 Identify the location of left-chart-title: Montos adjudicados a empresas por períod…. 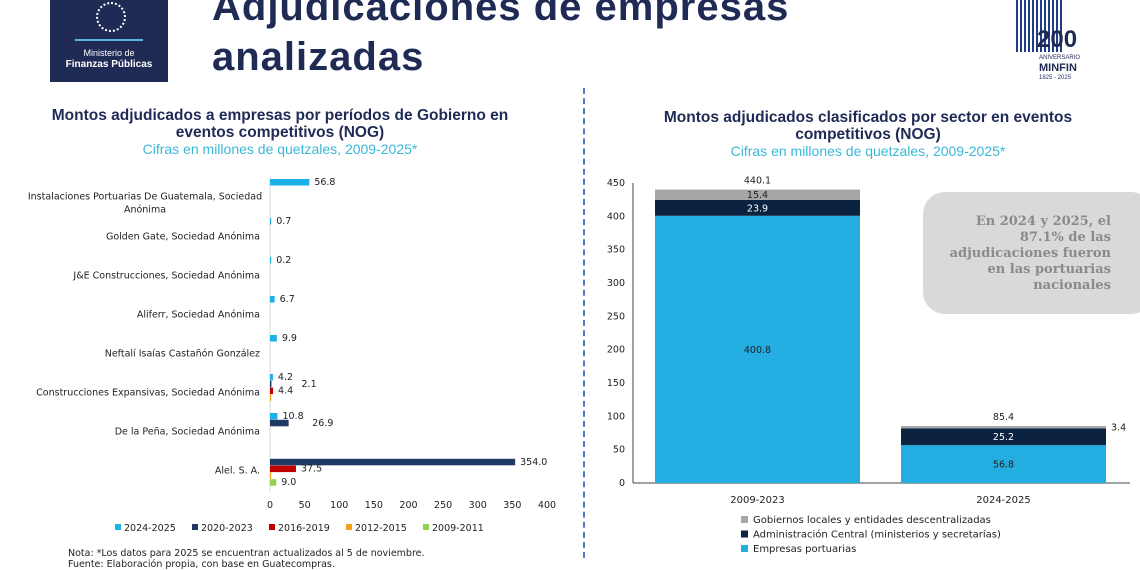
(280, 132).